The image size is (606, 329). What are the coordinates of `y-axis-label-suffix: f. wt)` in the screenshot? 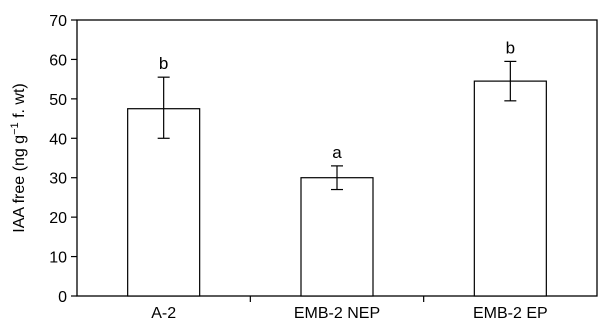 It's located at (19, 102).